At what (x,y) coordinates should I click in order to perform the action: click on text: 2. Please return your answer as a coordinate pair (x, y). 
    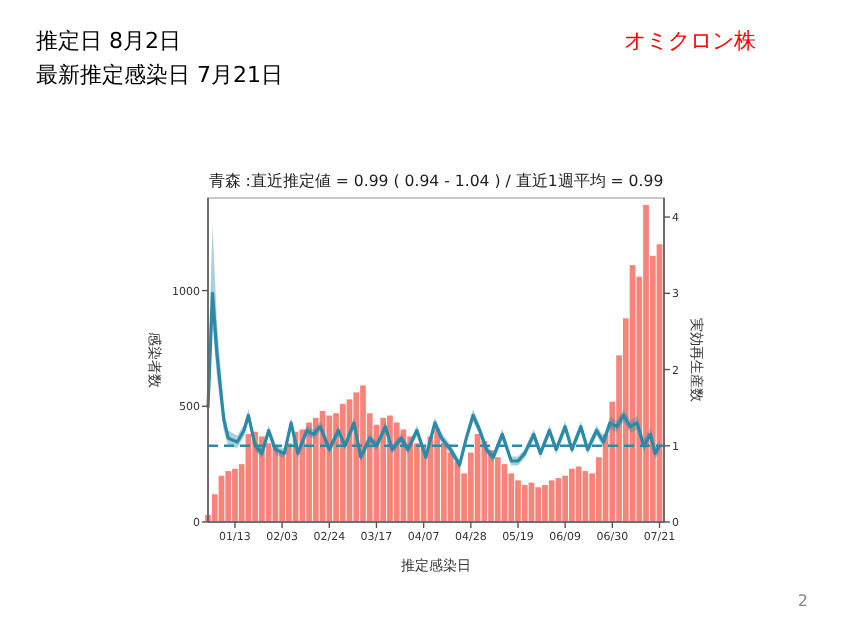
    Looking at the image, I should click on (802, 601).